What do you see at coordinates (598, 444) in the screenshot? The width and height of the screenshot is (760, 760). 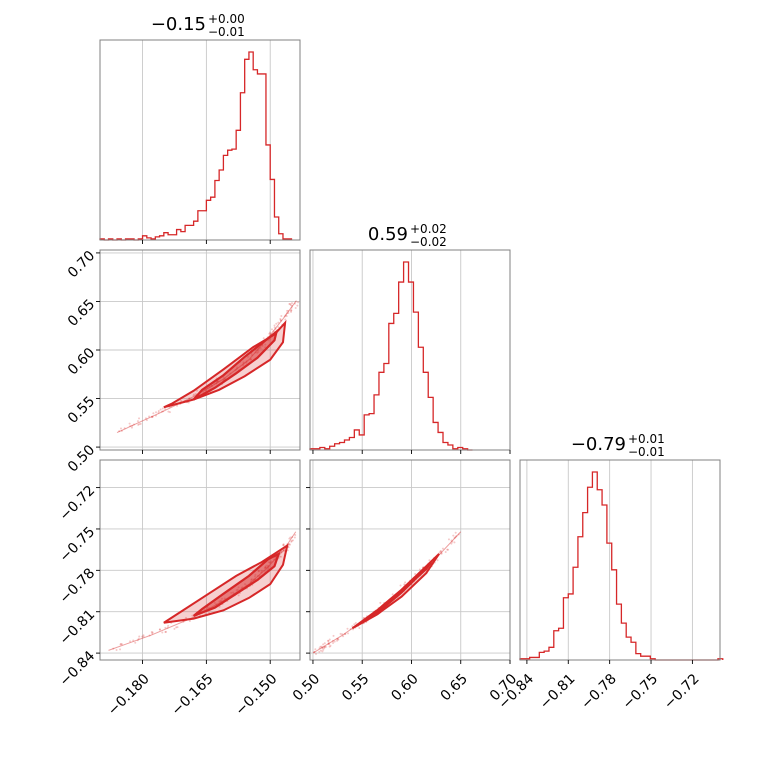 I see `title-param-2-median: −0.79` at bounding box center [598, 444].